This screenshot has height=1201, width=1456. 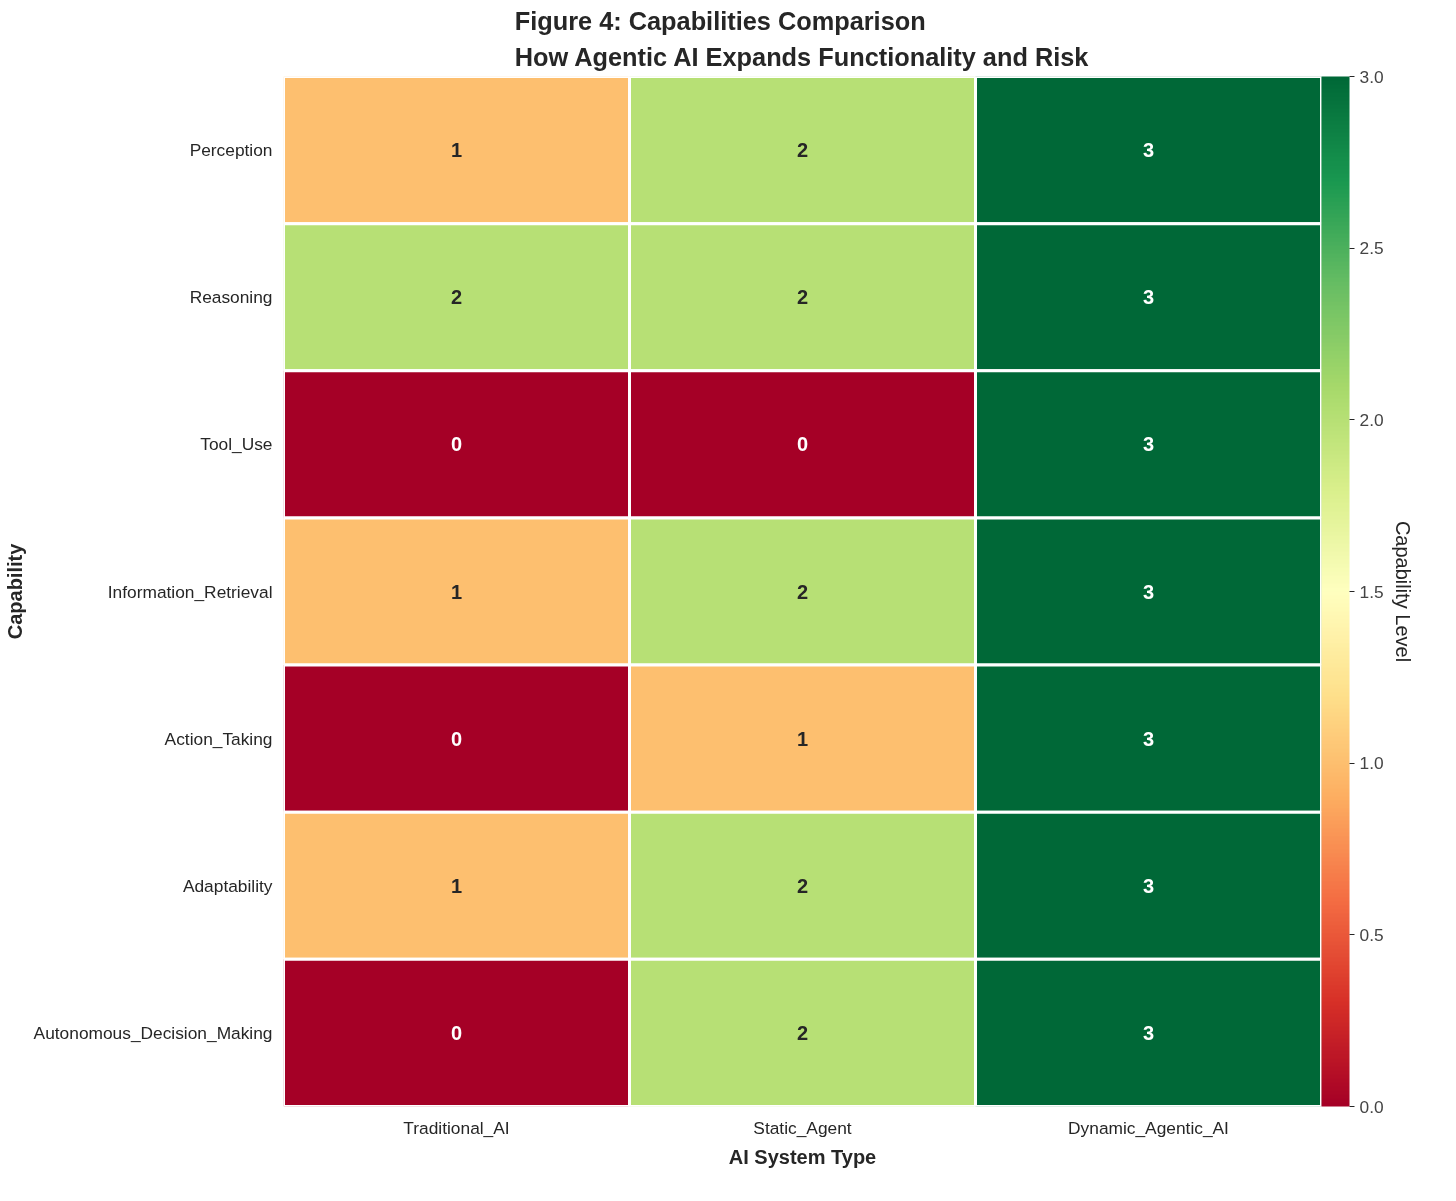 I want to click on color-bar-label: 0.0, so click(x=1371, y=1106).